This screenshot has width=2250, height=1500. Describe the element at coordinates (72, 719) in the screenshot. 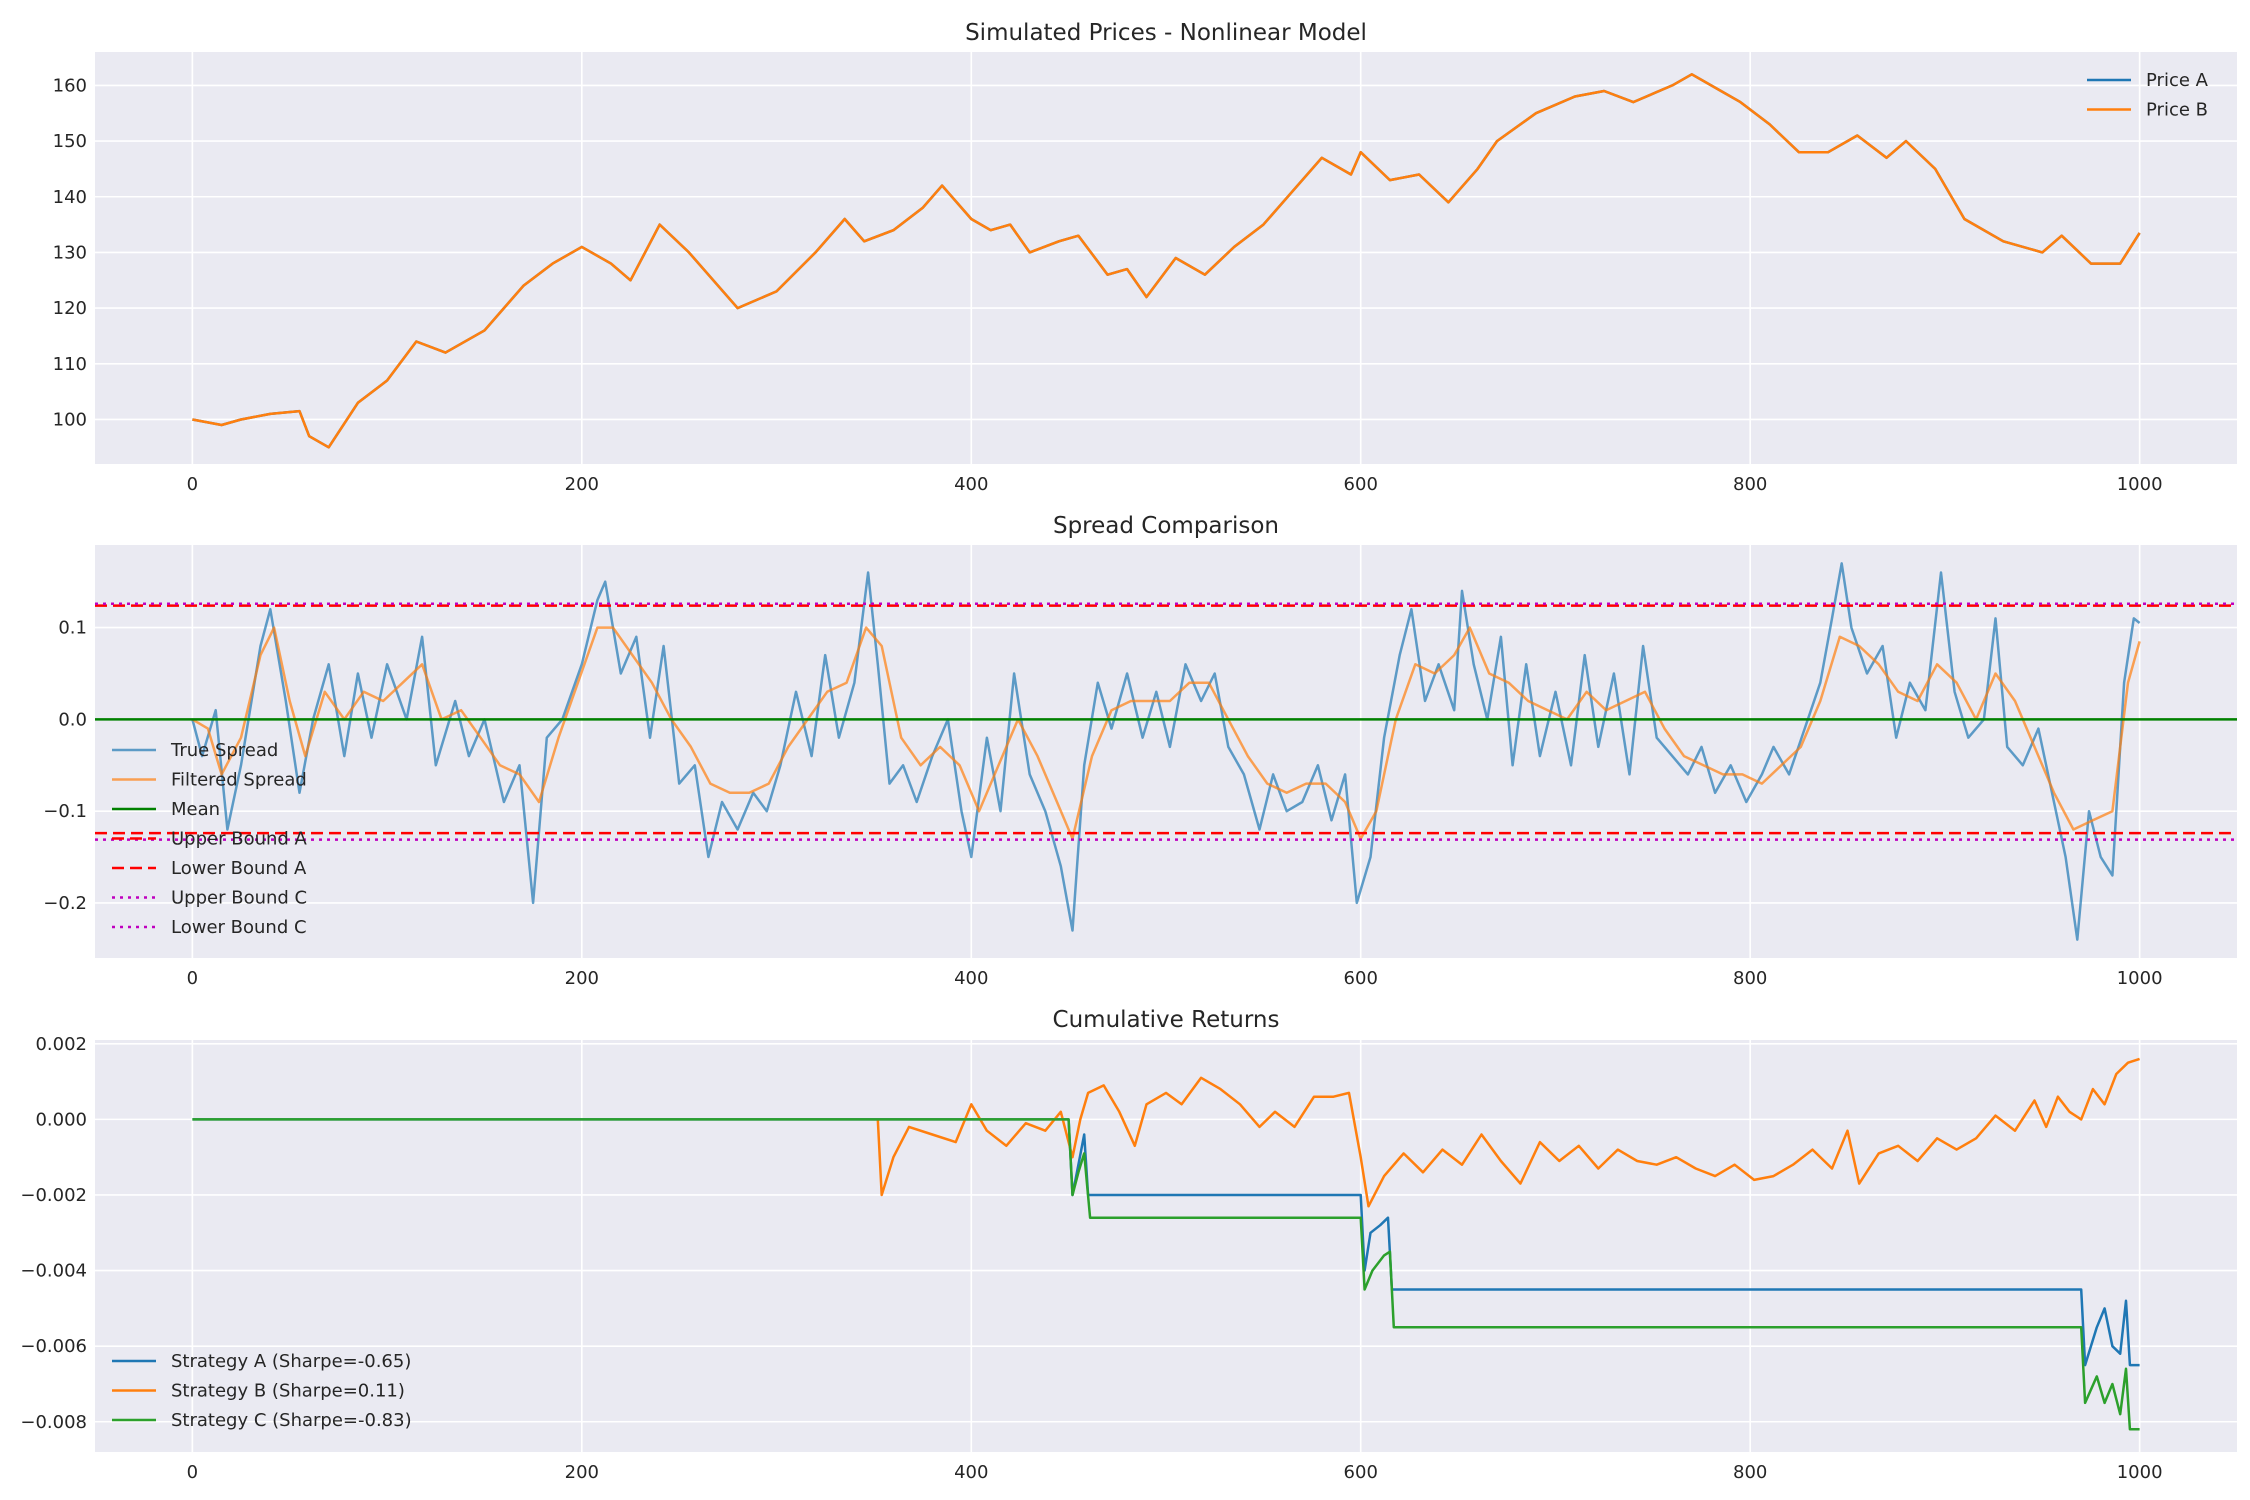

I see `y-tick-label: 0.0` at that location.